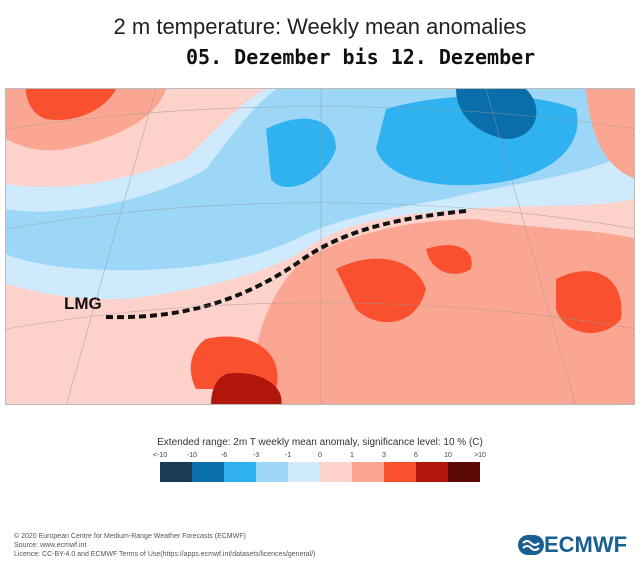 The height and width of the screenshot is (576, 640). Describe the element at coordinates (384, 455) in the screenshot. I see `legend-label: 3` at that location.